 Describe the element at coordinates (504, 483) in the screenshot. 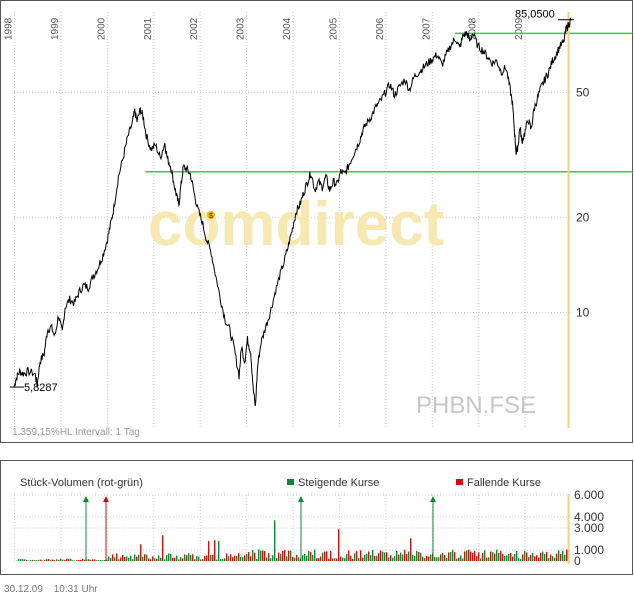

I see `legend-falling-label: Fallende Kurse` at that location.